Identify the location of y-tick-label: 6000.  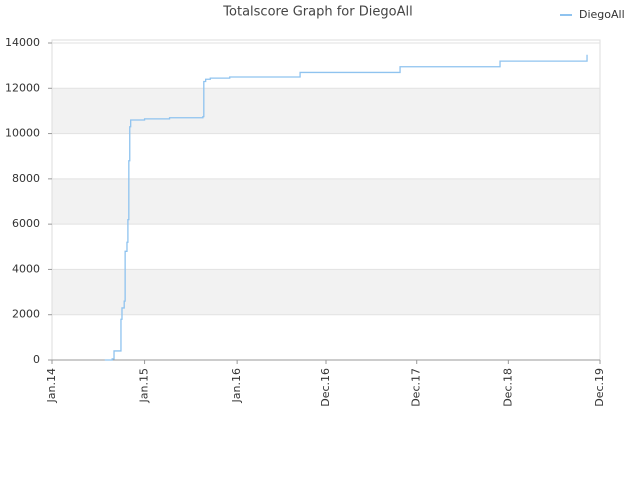
(26, 223).